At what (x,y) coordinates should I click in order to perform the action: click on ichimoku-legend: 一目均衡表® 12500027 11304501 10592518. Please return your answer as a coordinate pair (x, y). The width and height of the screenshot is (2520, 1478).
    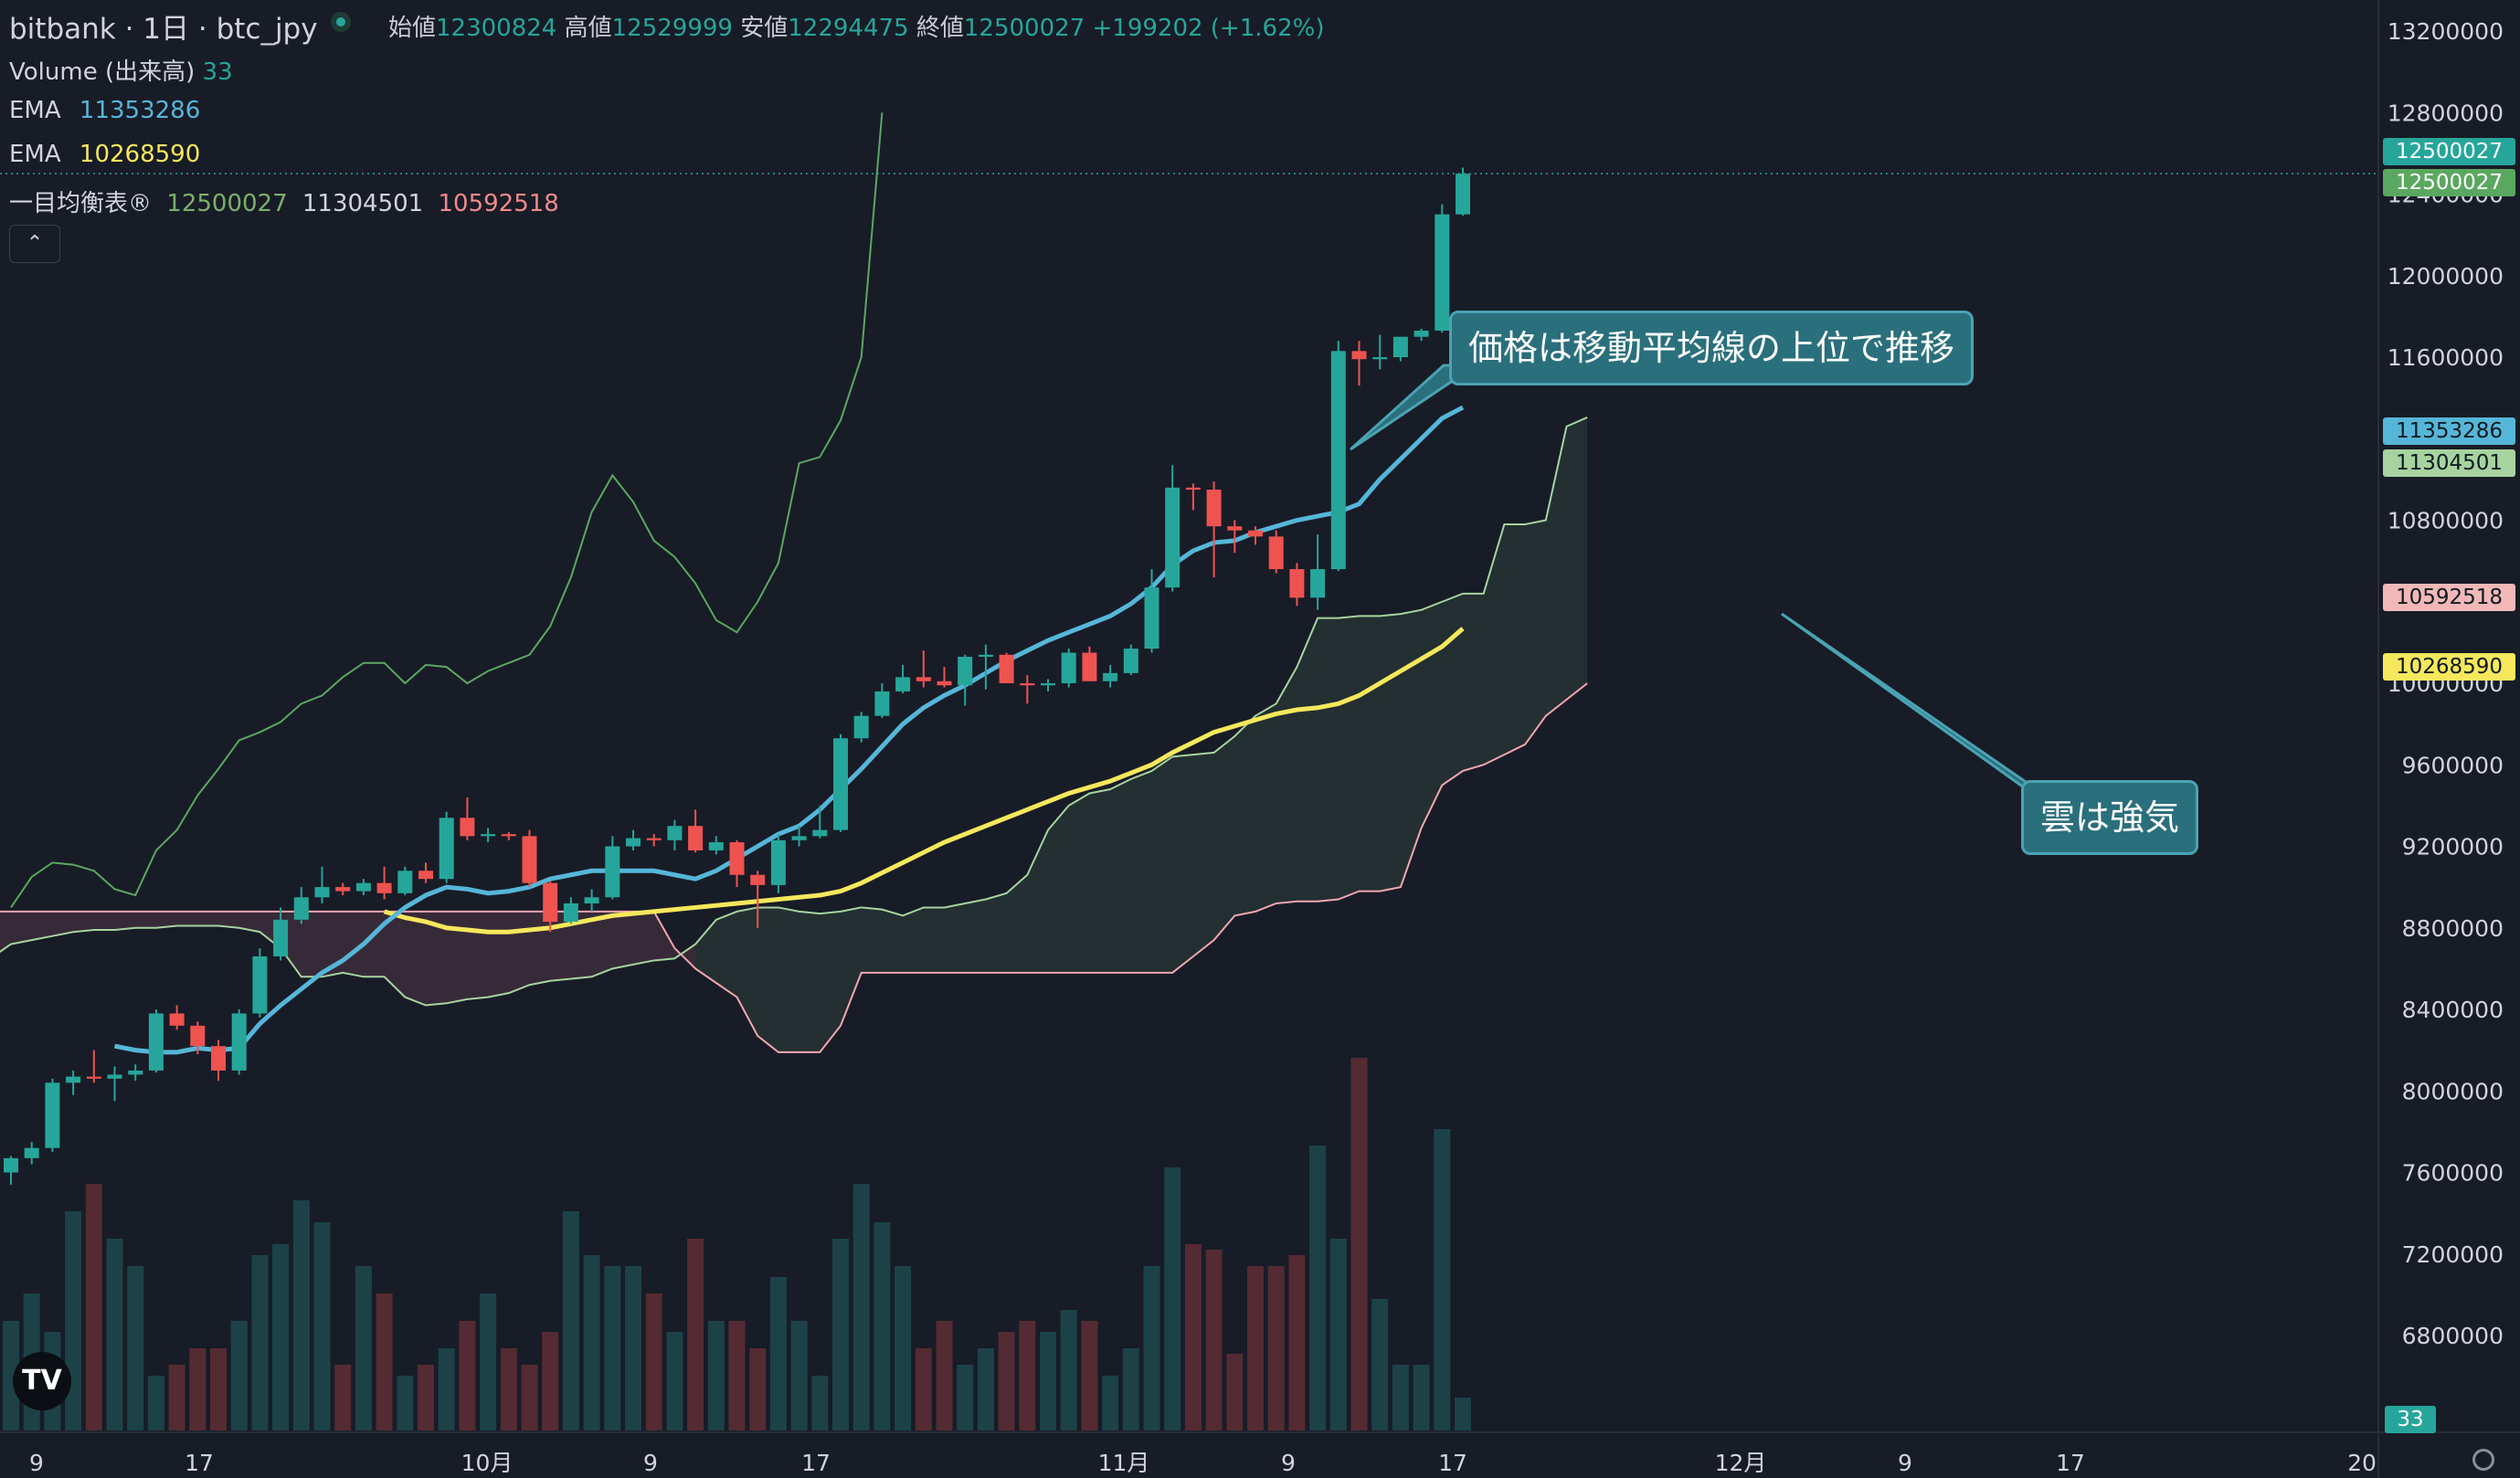
    Looking at the image, I should click on (284, 201).